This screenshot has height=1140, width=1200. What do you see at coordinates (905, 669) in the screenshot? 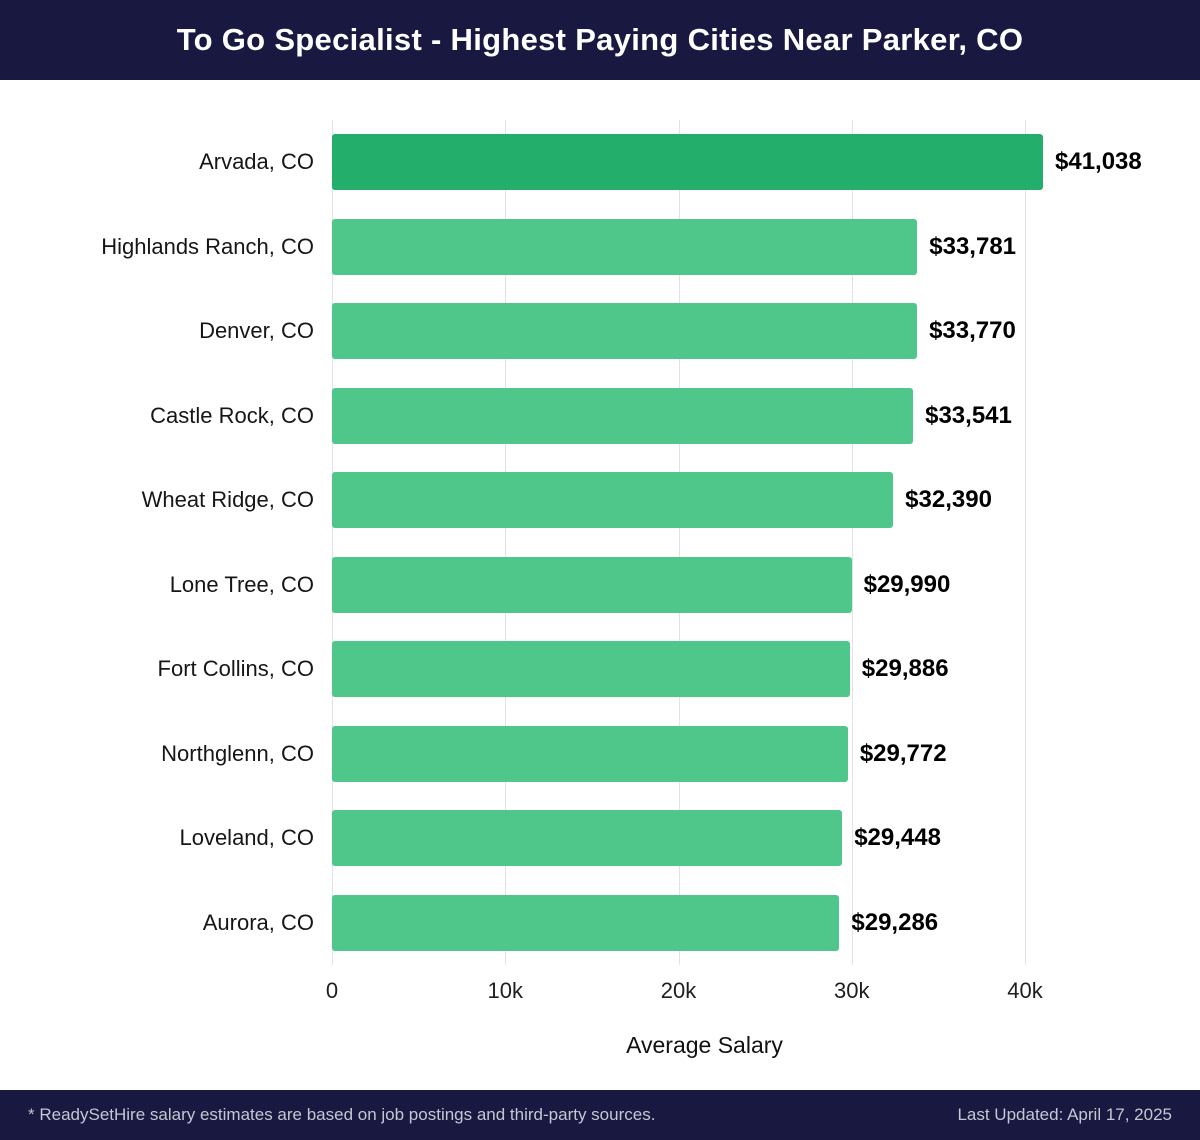
I see `value-label: $29,886` at bounding box center [905, 669].